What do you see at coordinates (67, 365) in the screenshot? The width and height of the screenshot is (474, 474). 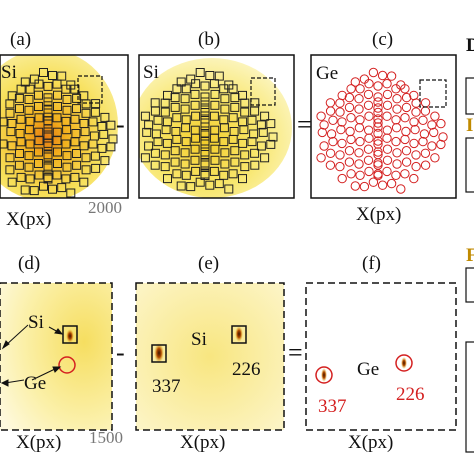 I see `panel-d-ge-circle` at bounding box center [67, 365].